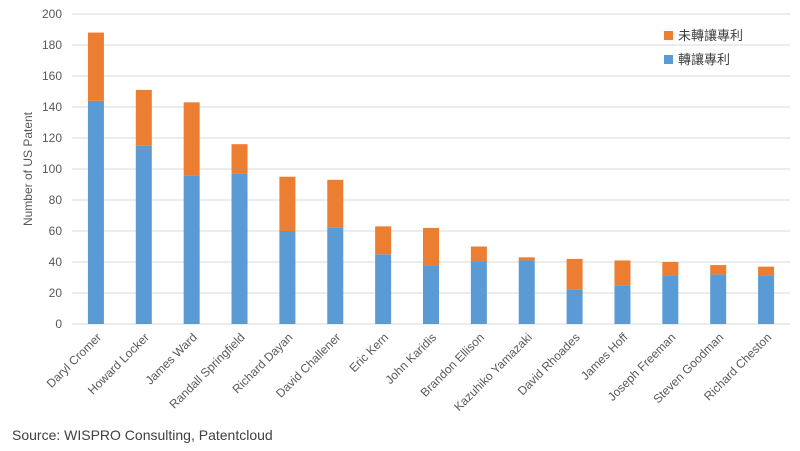  Describe the element at coordinates (52, 107) in the screenshot. I see `y-tick-label: 140` at that location.